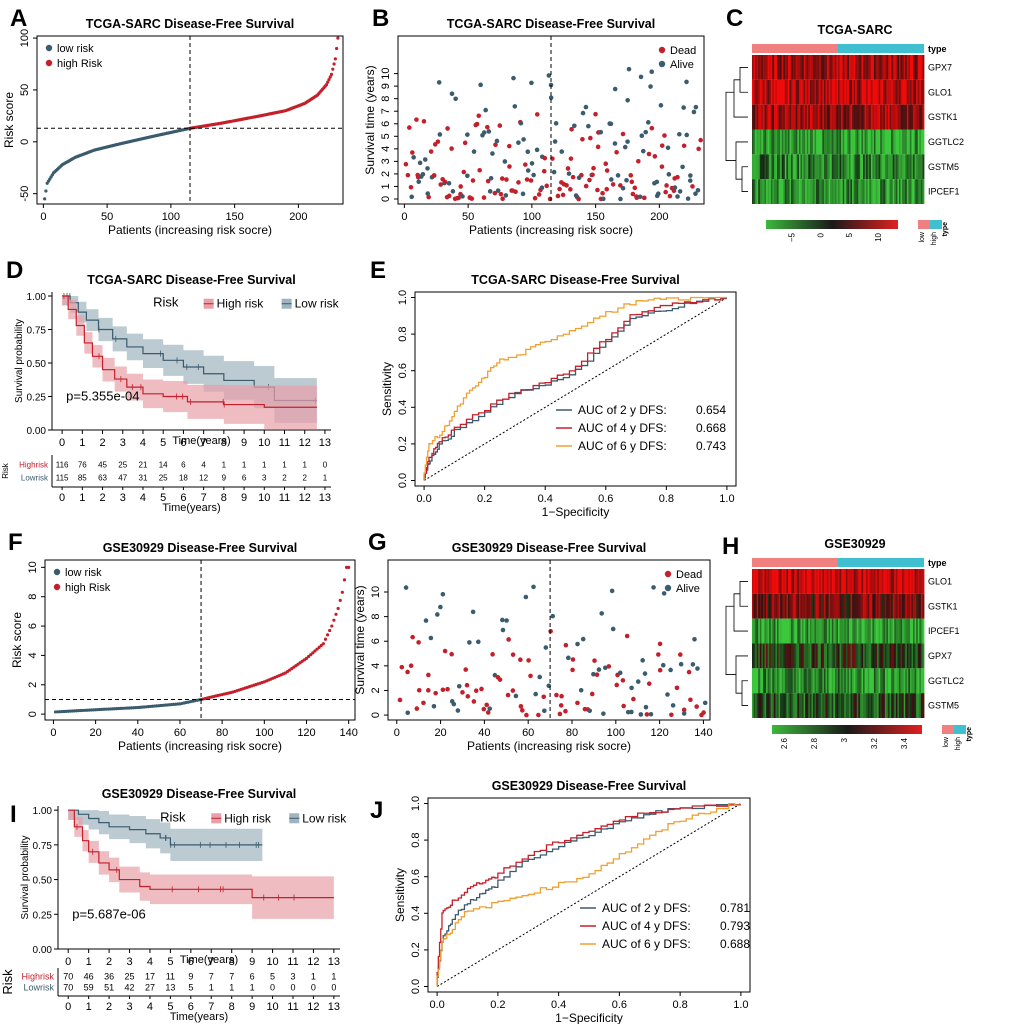 The image size is (1020, 1024). Describe the element at coordinates (252, 1007) in the screenshot. I see `risk-x-tick-label: 9` at that location.